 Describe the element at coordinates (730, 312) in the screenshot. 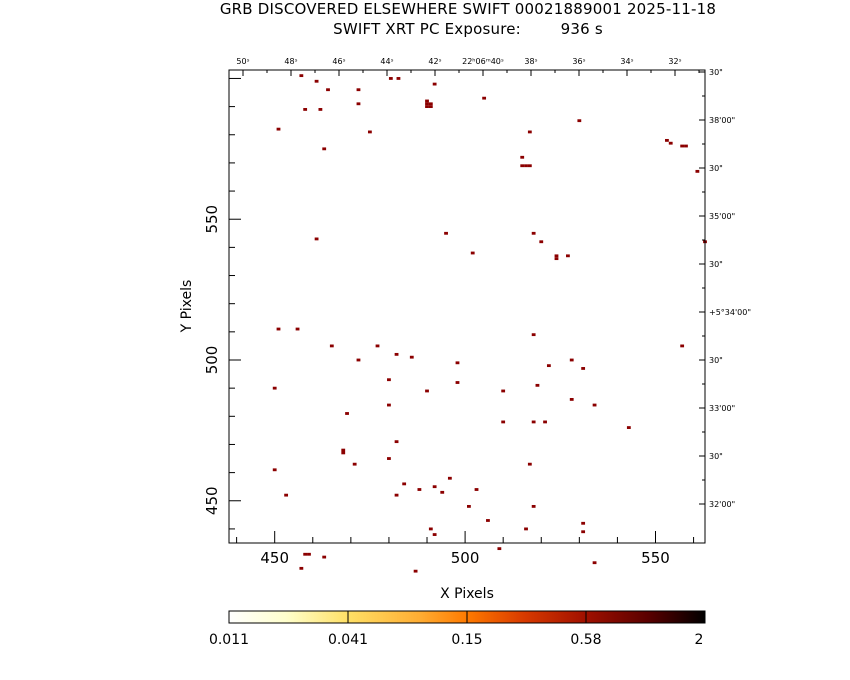

I see `dec-tick-label: +5°34'00"` at that location.